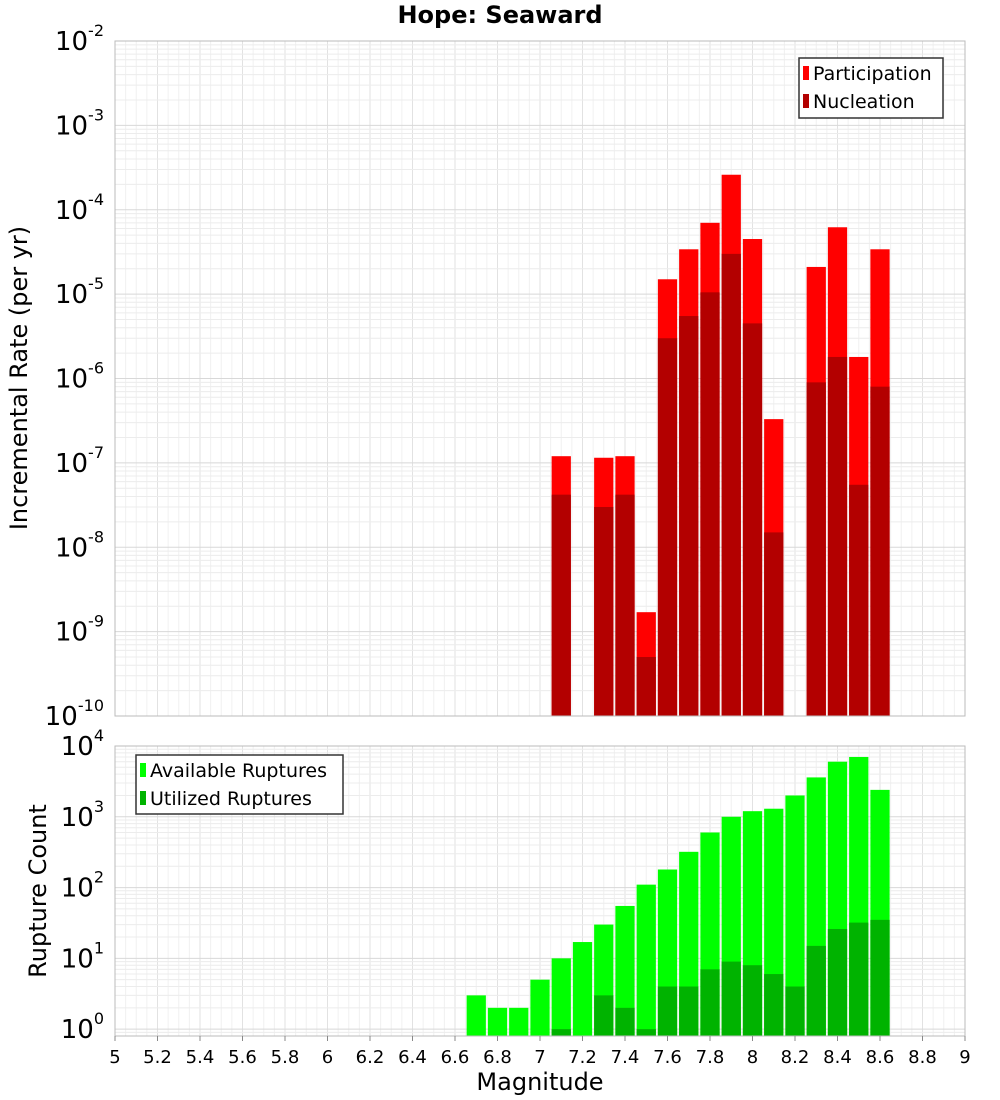 Image resolution: width=1000 pixels, height=1100 pixels. I want to click on top-bar-nucleation-7.9, so click(731, 484).